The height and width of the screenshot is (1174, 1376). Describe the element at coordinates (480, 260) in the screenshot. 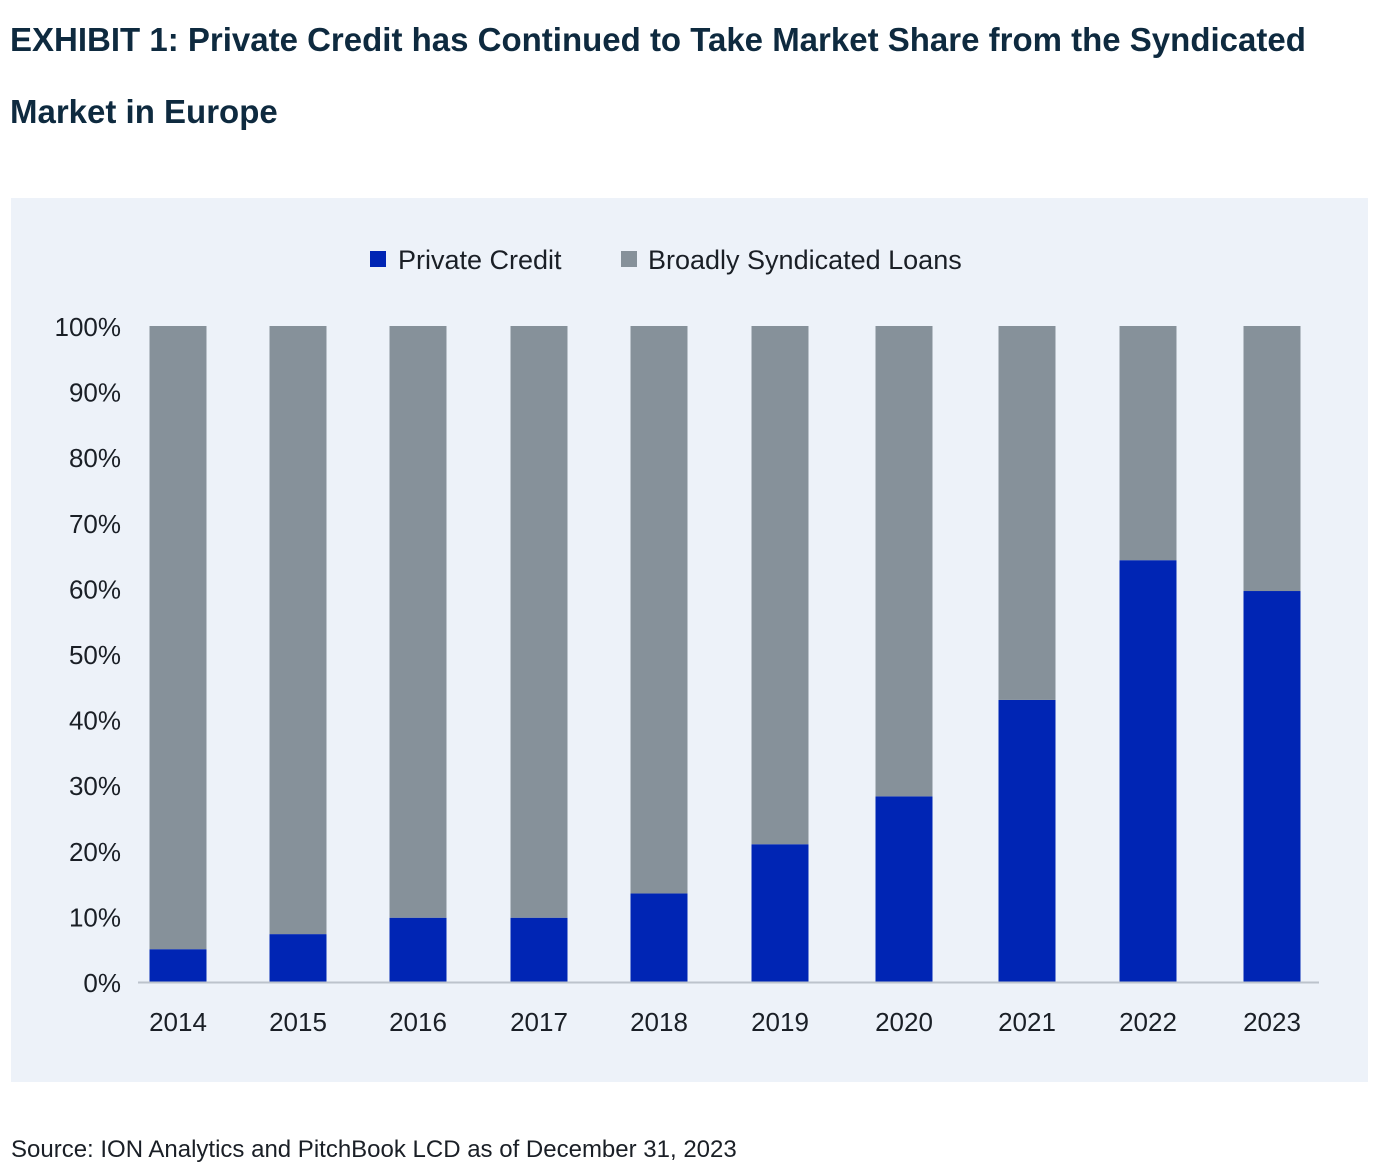

I see `legend-label: Private Credit` at that location.